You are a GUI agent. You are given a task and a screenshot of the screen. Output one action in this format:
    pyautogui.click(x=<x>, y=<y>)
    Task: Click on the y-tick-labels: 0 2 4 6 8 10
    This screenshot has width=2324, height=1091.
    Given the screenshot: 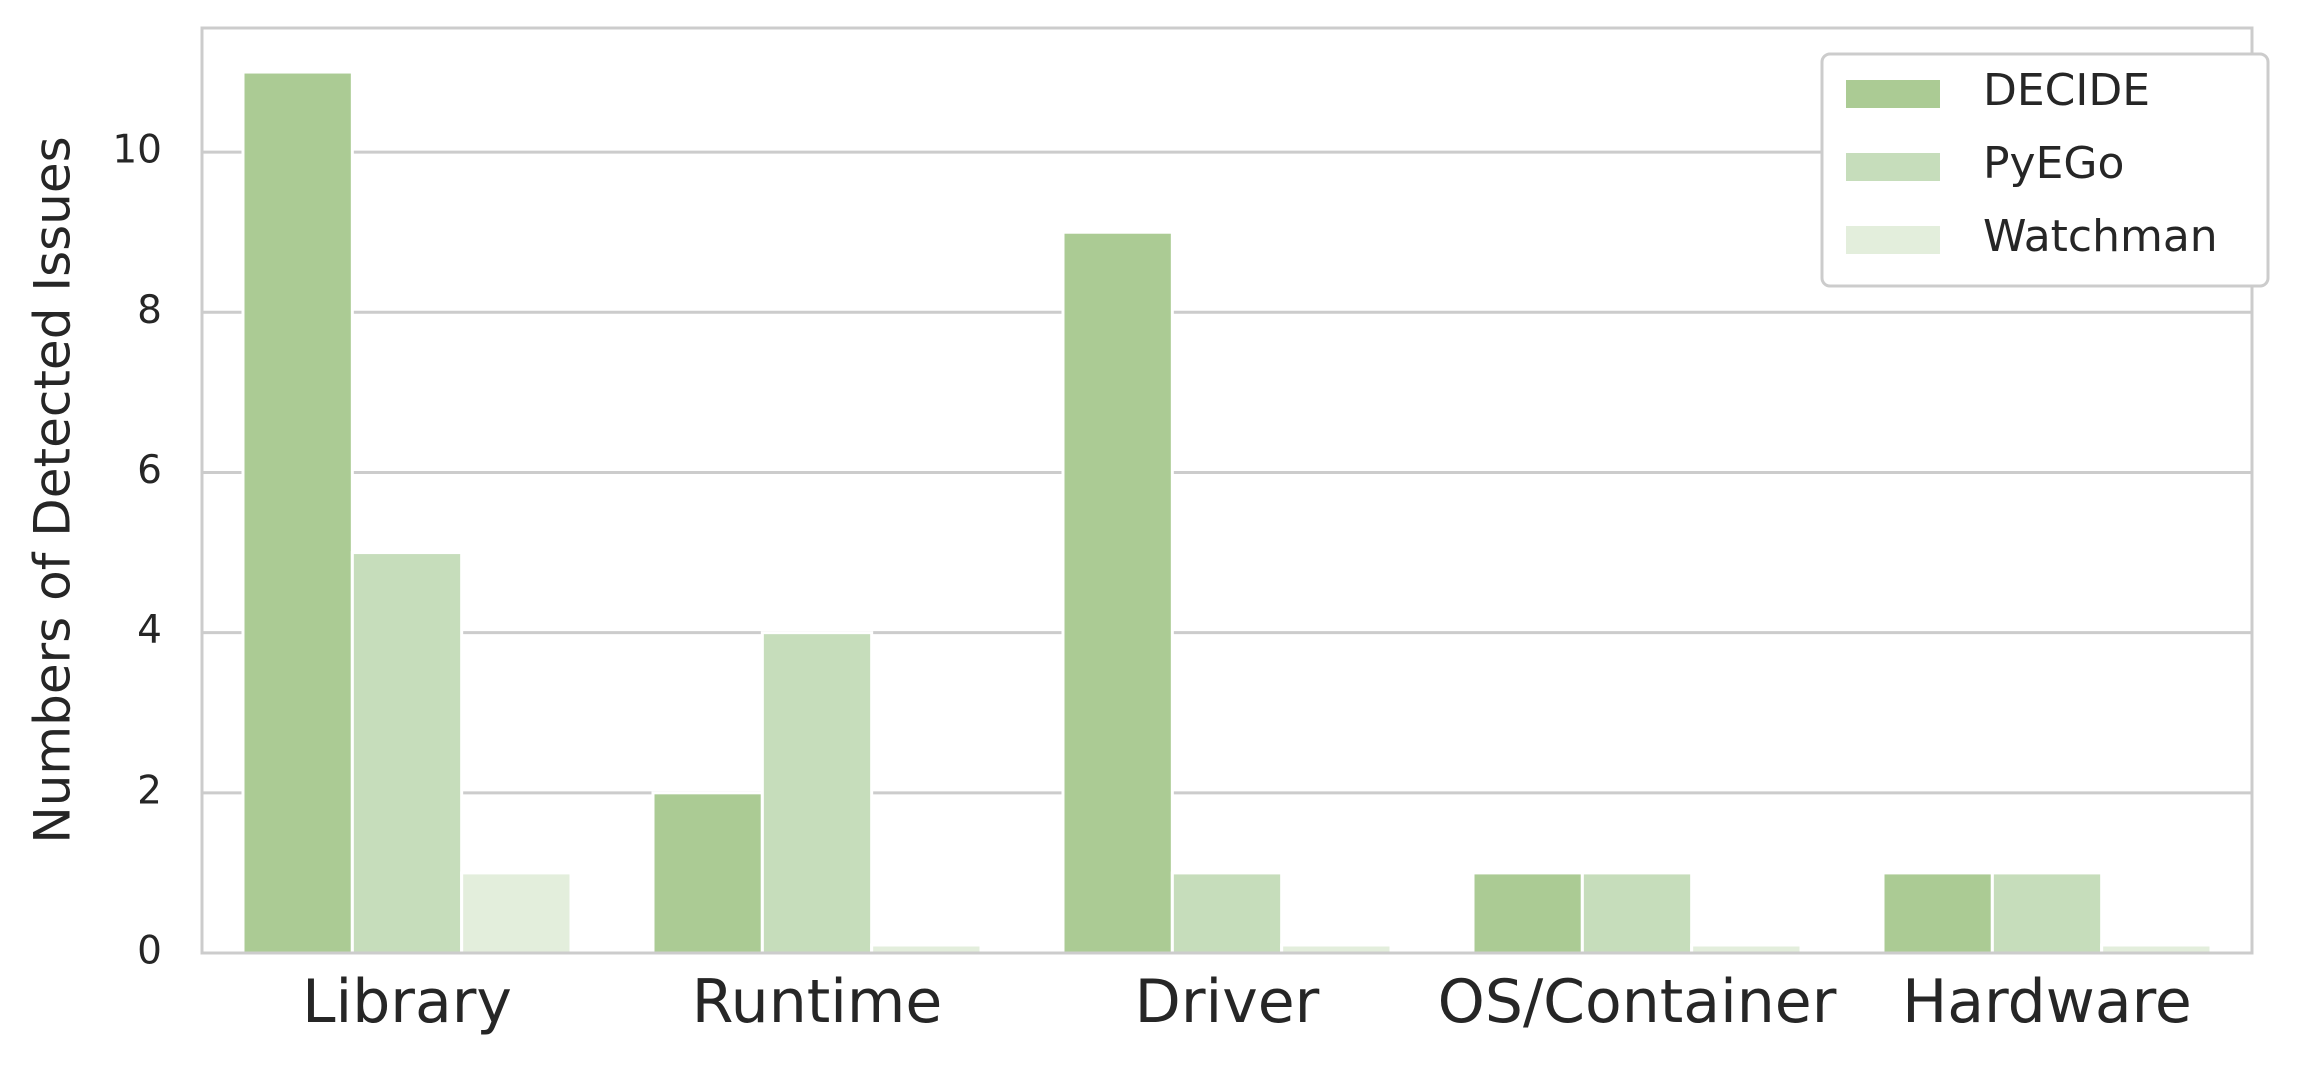 What is the action you would take?
    pyautogui.click(x=137, y=551)
    